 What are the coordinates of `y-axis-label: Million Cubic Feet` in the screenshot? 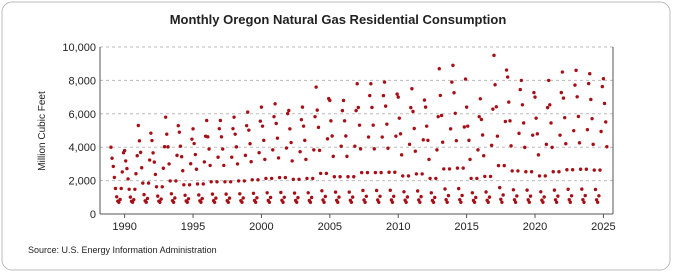 It's located at (42, 131).